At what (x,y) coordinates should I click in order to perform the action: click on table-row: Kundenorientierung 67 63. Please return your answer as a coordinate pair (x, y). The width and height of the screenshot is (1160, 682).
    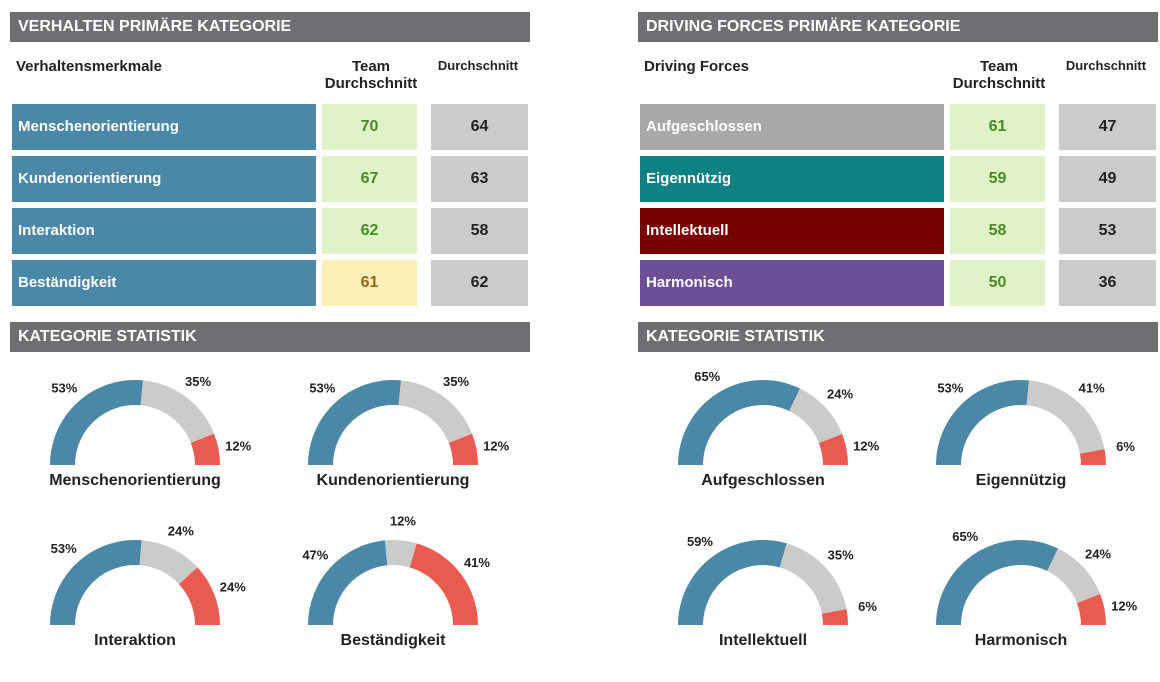
    Looking at the image, I should click on (270, 181).